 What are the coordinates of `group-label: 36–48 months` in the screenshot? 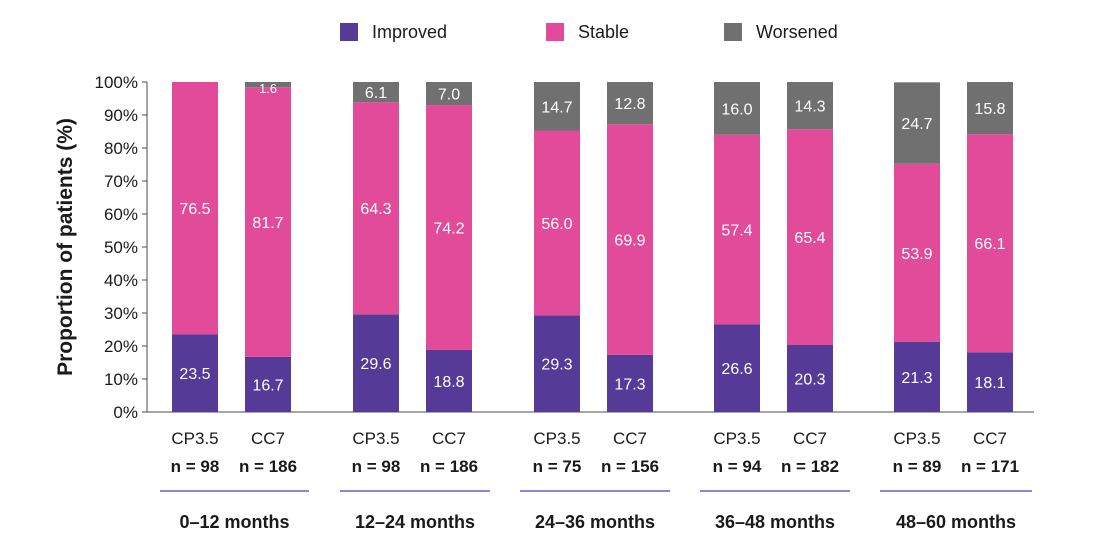 It's located at (775, 522).